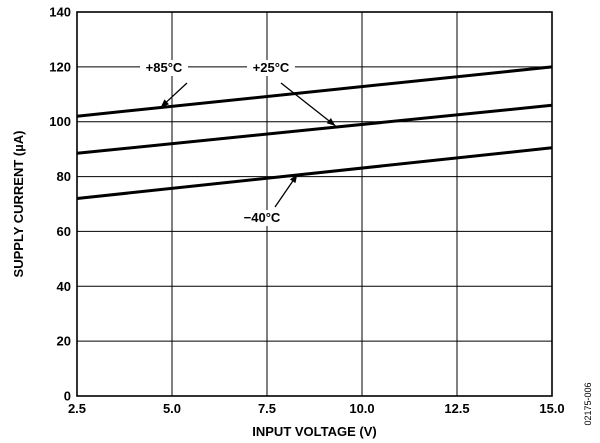 This screenshot has height=443, width=600. What do you see at coordinates (64, 341) in the screenshot?
I see `y-tick-label: 20` at bounding box center [64, 341].